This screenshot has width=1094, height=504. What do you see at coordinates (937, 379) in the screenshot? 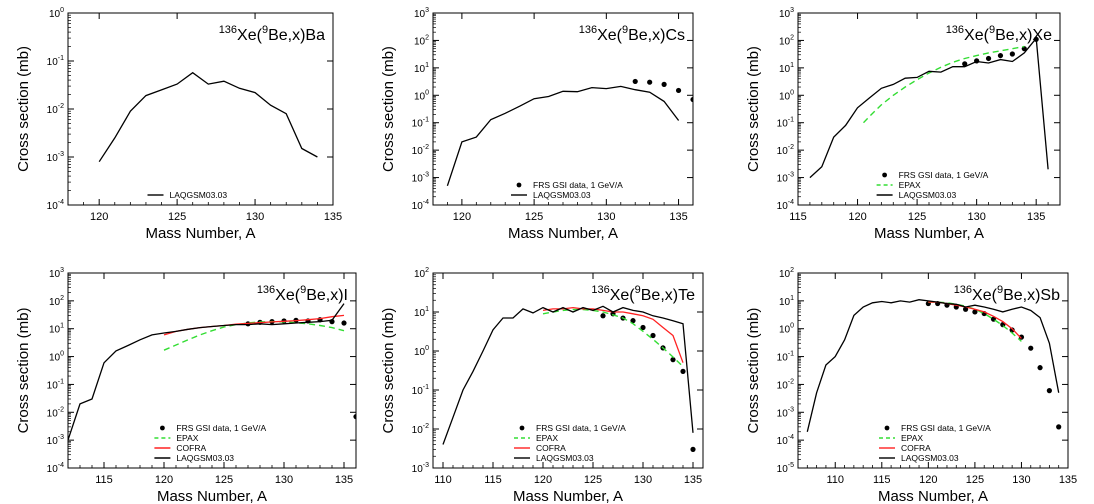
I see `x-axis-ticks: 110 115 120 125 130 135` at bounding box center [937, 379].